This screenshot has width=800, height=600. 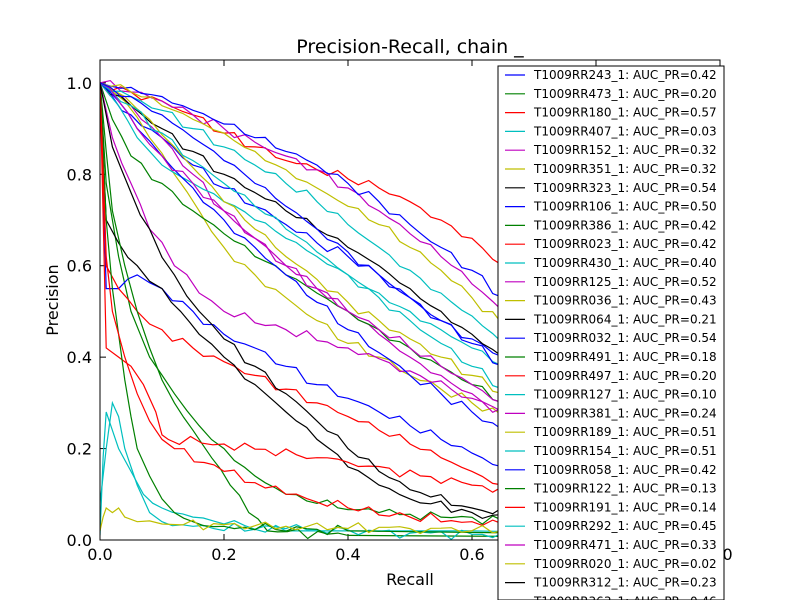 What do you see at coordinates (625, 94) in the screenshot?
I see `legend-entry: T1009RR473_1: AUC_PR=0.20` at bounding box center [625, 94].